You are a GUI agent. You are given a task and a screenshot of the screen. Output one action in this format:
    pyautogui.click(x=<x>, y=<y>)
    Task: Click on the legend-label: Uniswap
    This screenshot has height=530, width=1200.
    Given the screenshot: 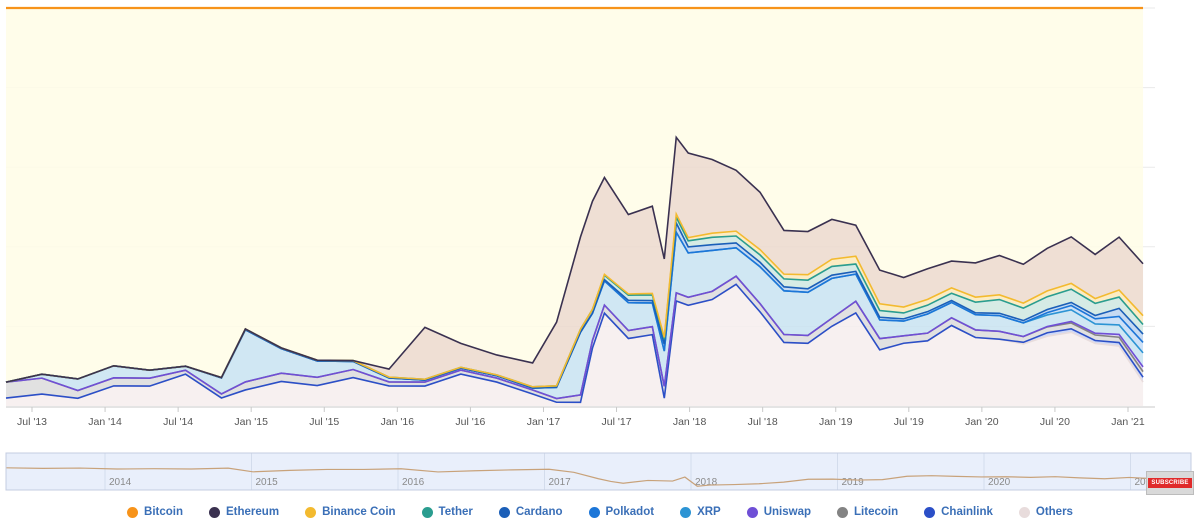 What is the action you would take?
    pyautogui.click(x=787, y=512)
    